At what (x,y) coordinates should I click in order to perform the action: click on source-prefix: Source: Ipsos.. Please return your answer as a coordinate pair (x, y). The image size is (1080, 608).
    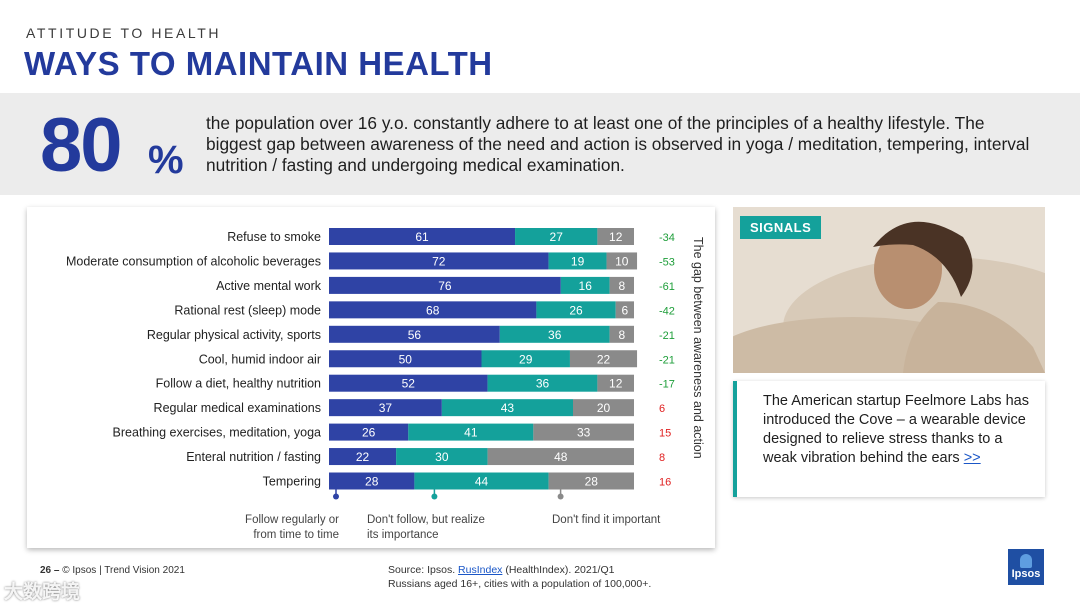
    Looking at the image, I should click on (422, 570).